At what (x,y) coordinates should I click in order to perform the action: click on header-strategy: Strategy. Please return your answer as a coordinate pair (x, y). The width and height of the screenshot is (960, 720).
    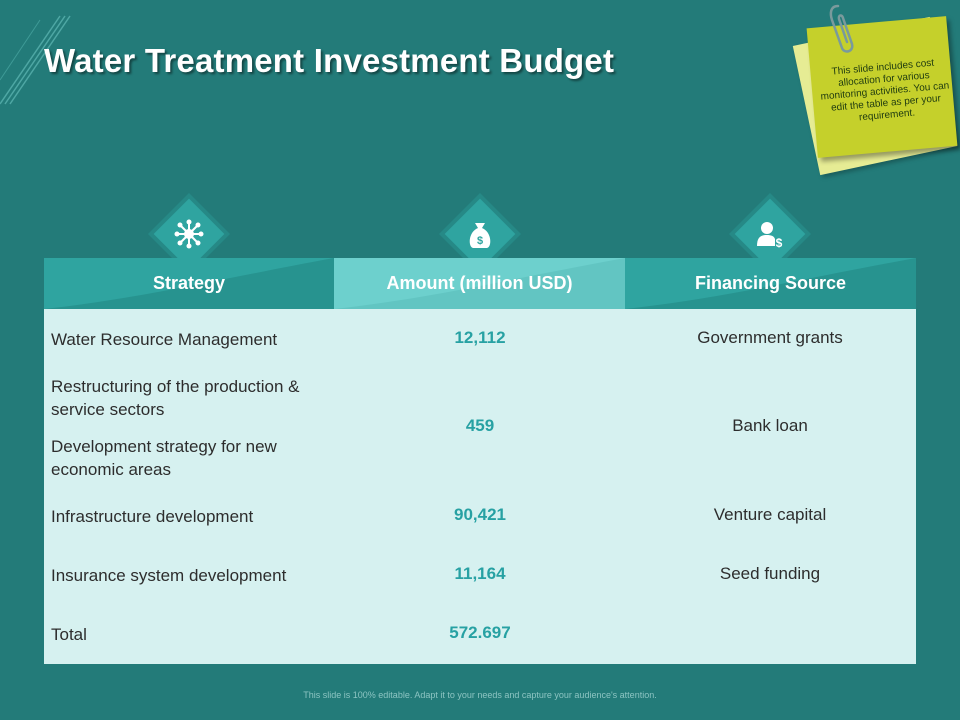
    Looking at the image, I should click on (189, 283).